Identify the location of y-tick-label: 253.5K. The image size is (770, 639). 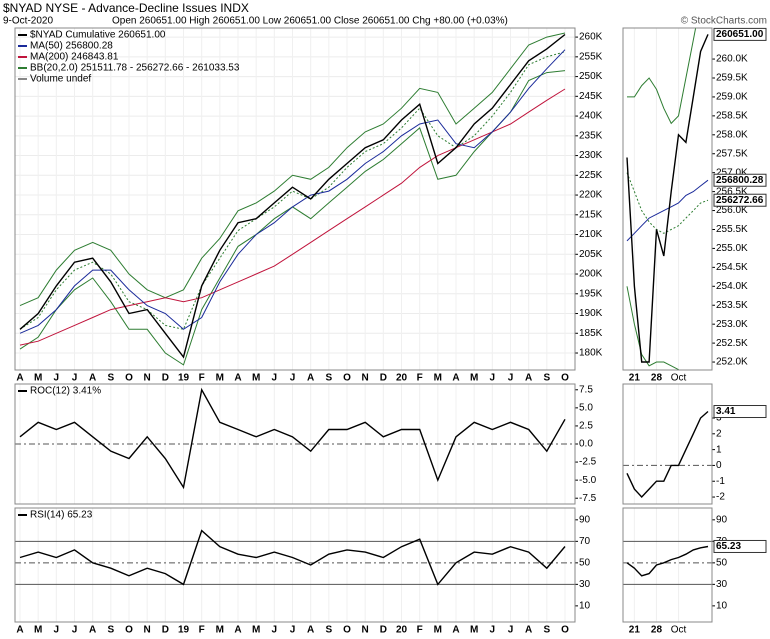
(732, 305).